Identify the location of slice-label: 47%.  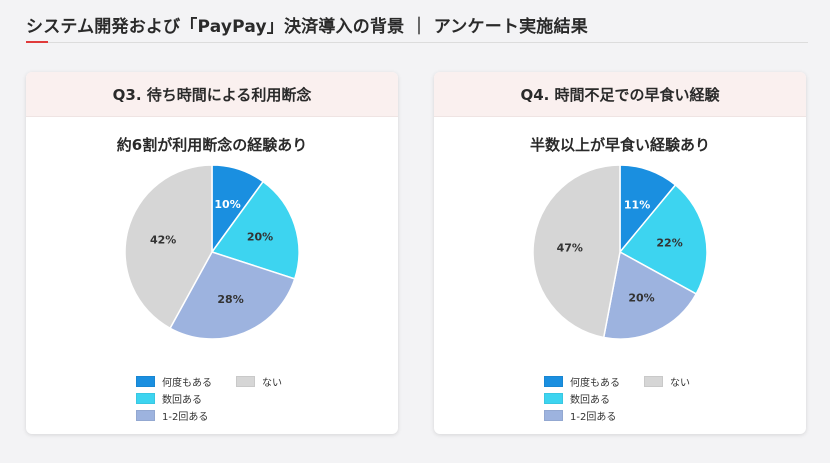
(570, 247).